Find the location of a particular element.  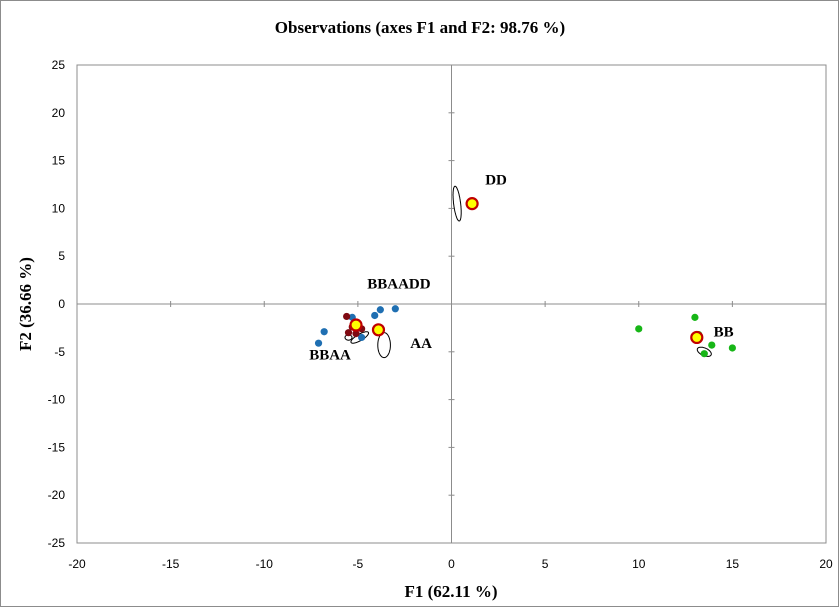

y-tick-label: 20 is located at coordinates (59, 113).